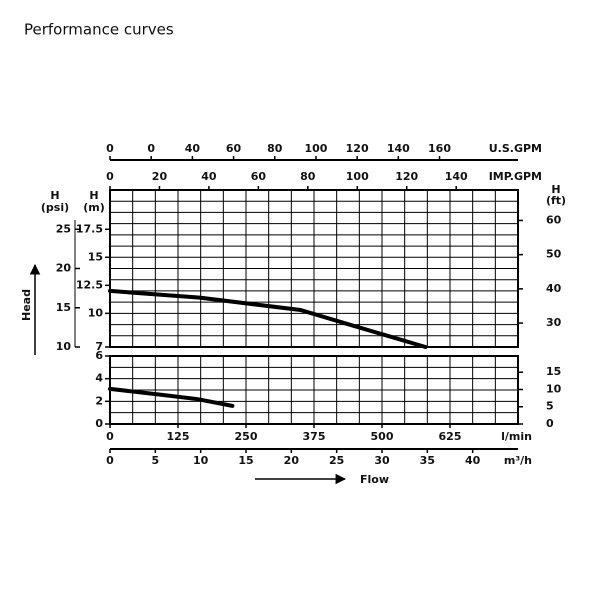 This screenshot has width=600, height=604. Describe the element at coordinates (515, 148) in the screenshot. I see `x-axis-label: U.S.GPM` at that location.